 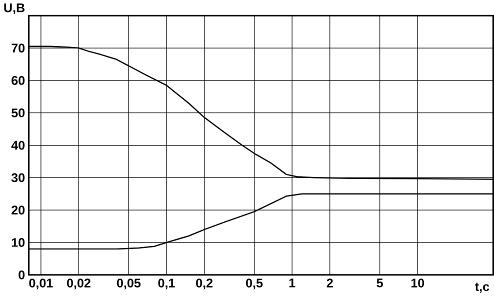 What do you see at coordinates (329, 283) in the screenshot?
I see `x-tick-label: 2` at bounding box center [329, 283].